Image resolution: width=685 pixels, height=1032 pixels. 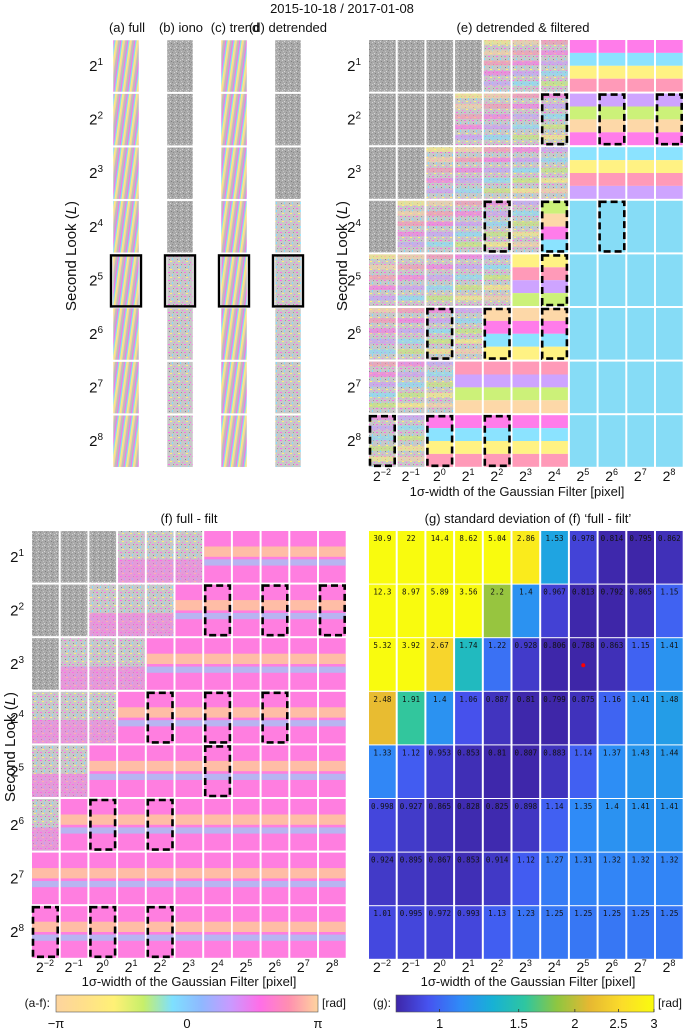 What do you see at coordinates (612, 752) in the screenshot?
I see `heatmap-value-label: 1.37` at bounding box center [612, 752].